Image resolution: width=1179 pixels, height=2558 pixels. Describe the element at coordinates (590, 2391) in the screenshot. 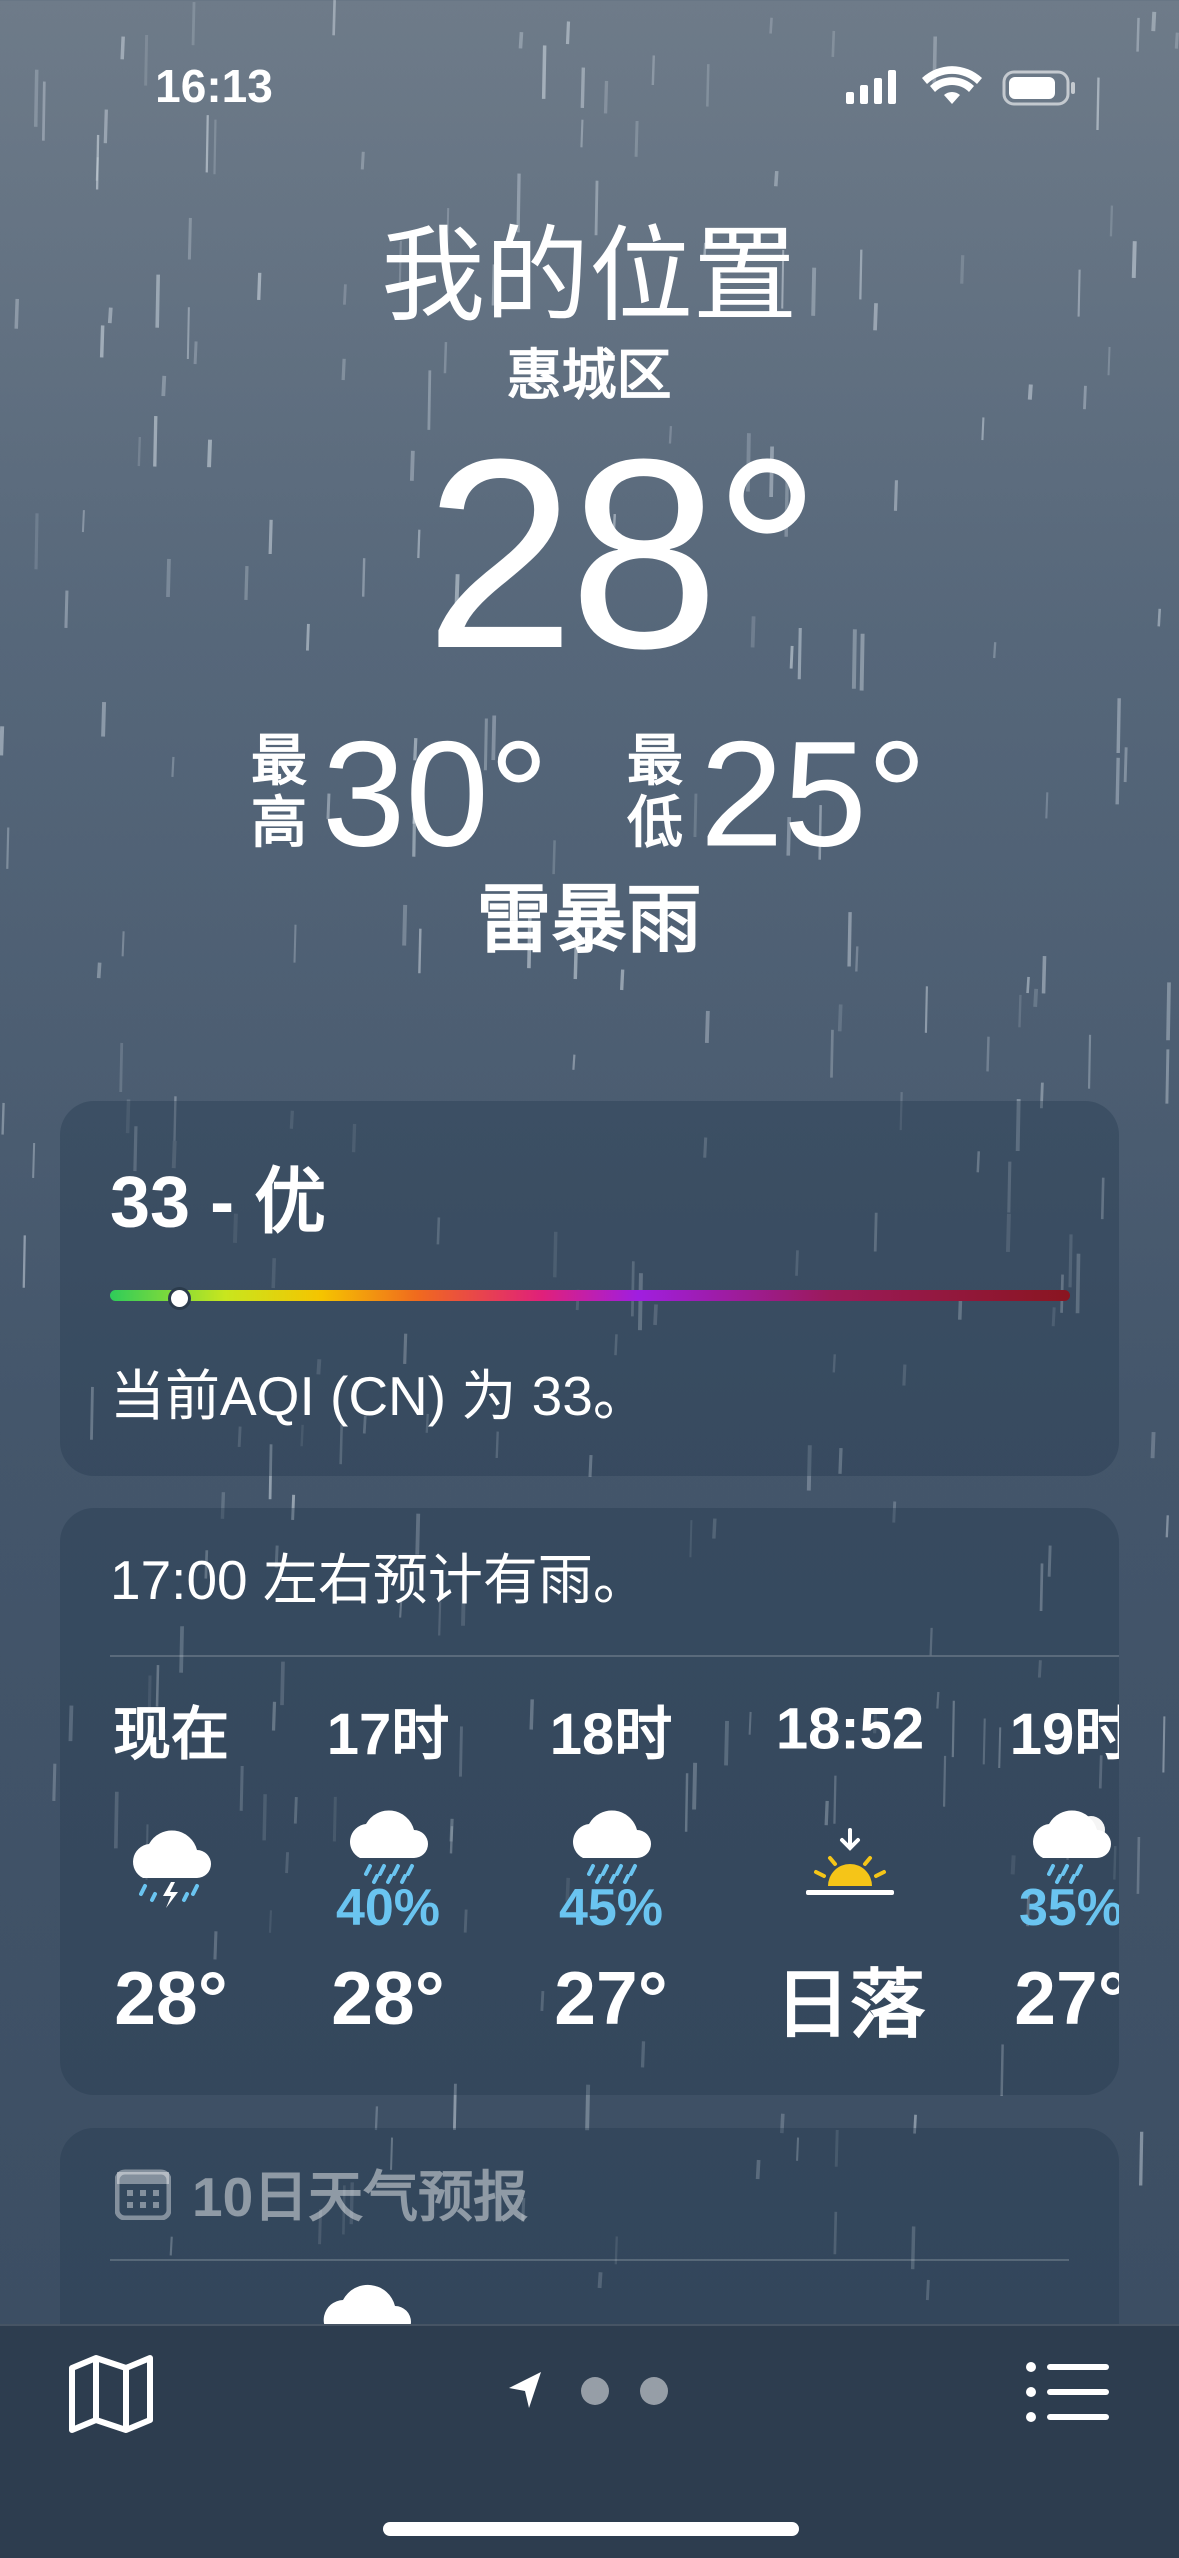

I see `page-indicator` at that location.